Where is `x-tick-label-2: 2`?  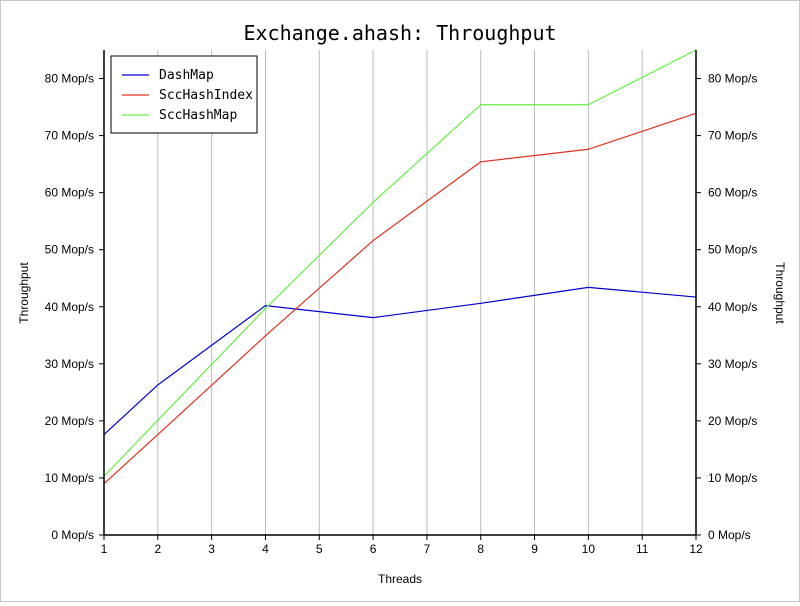 x-tick-label-2: 2 is located at coordinates (157, 549).